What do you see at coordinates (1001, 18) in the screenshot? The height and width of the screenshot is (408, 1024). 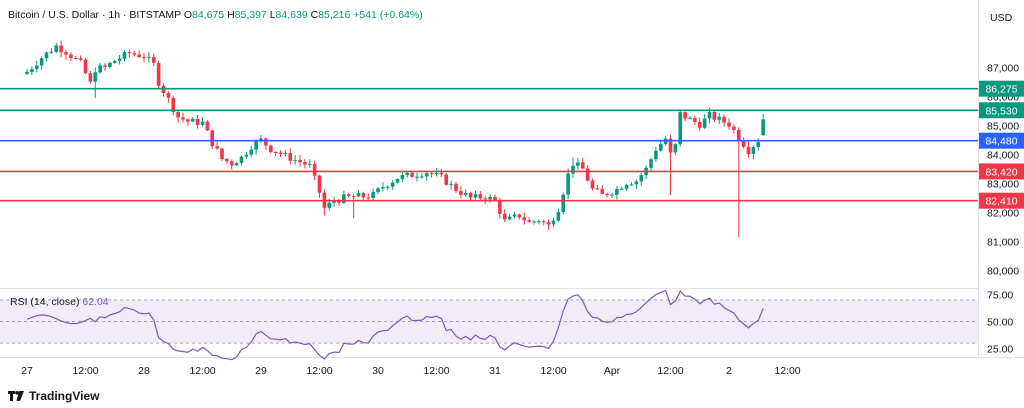 I see `currency-label: USD` at bounding box center [1001, 18].